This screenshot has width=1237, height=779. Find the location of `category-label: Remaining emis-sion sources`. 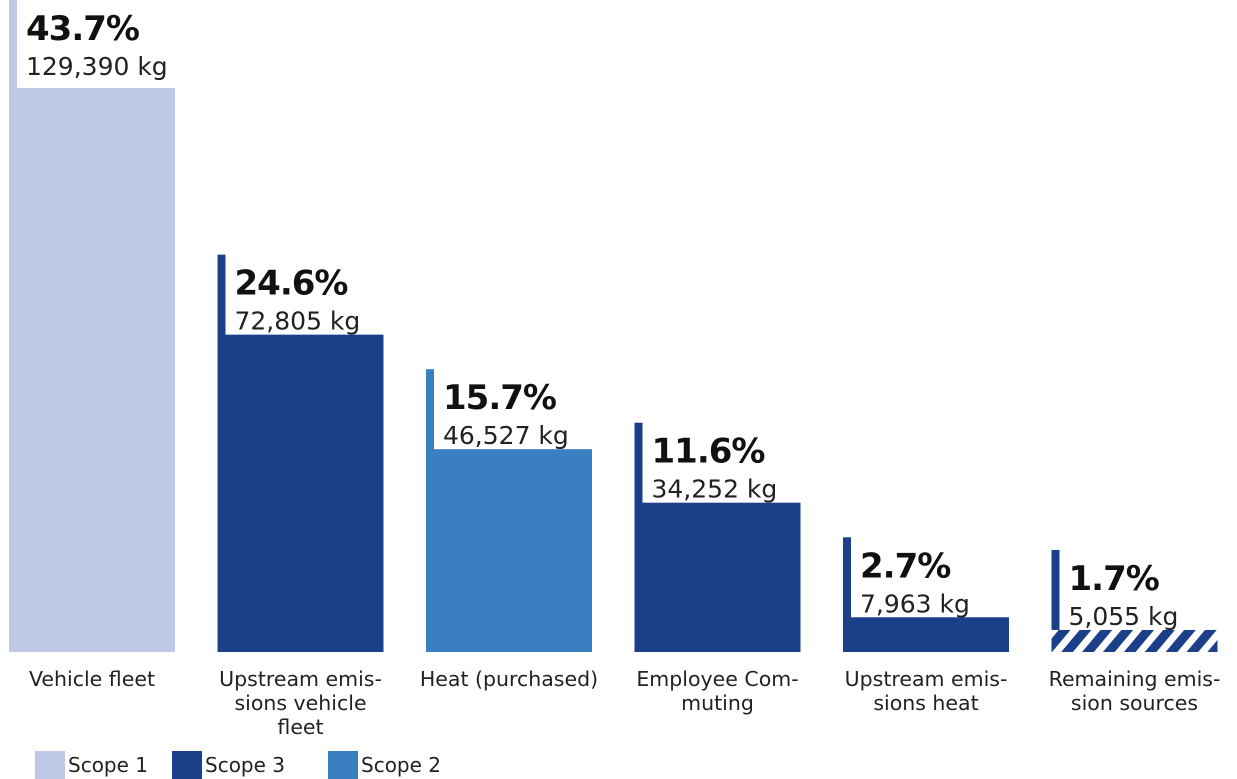

category-label: Remaining emis-sion sources is located at coordinates (1135, 691).